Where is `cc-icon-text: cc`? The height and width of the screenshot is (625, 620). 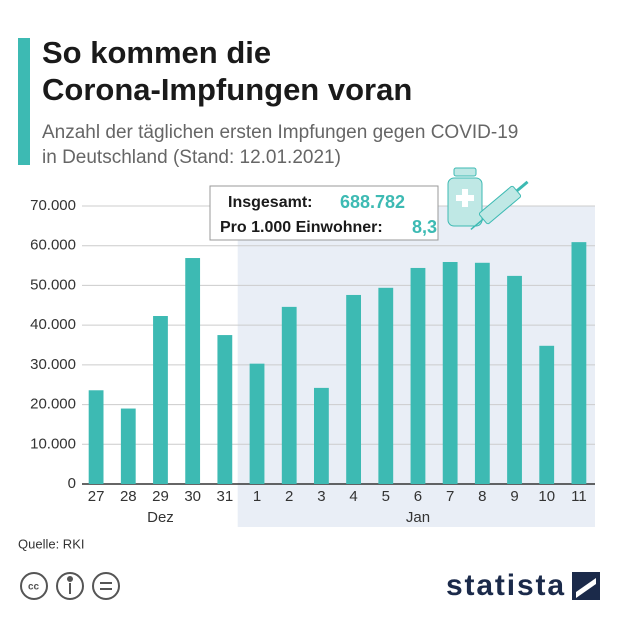 cc-icon-text: cc is located at coordinates (34, 587).